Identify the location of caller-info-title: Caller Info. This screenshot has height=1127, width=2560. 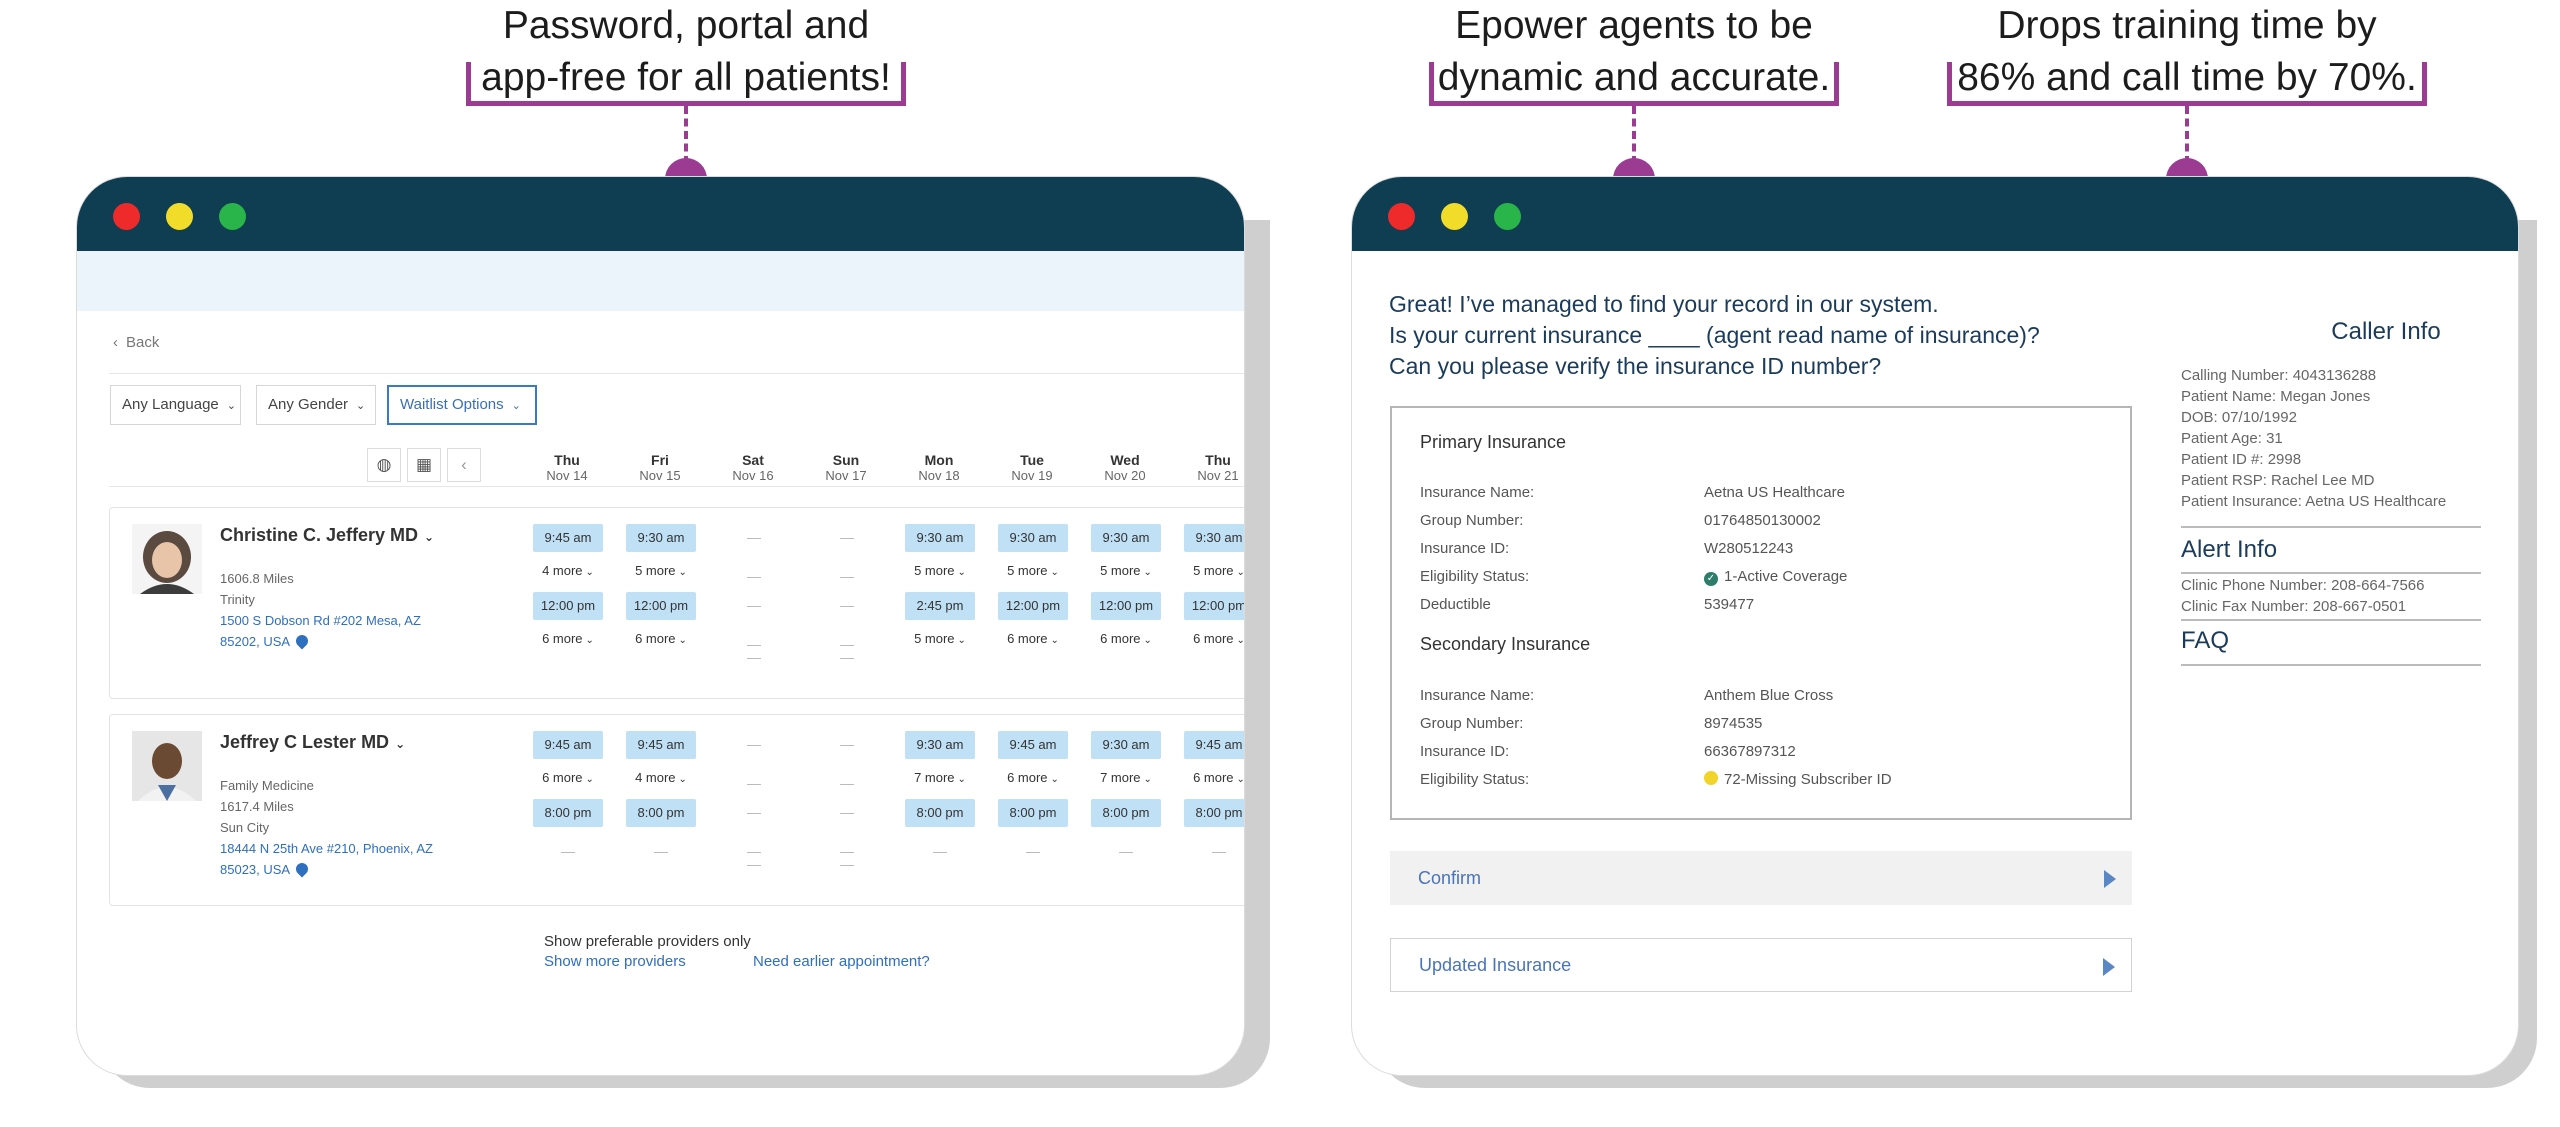
(2386, 331).